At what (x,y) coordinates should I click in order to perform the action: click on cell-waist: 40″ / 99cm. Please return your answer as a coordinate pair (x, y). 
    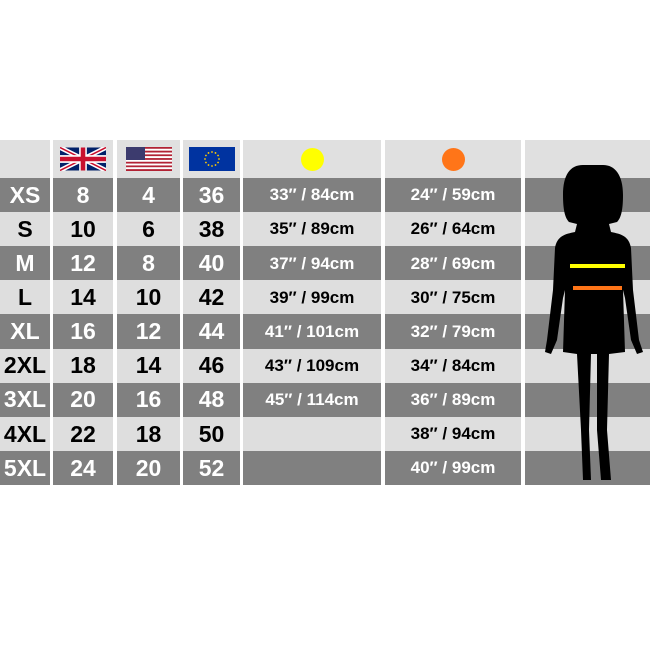
    Looking at the image, I should click on (453, 468).